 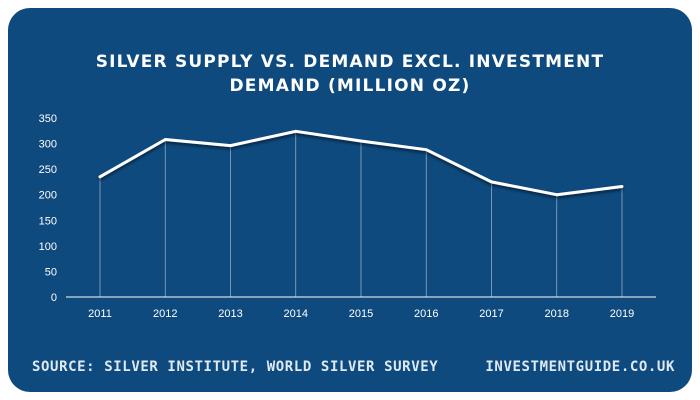 What do you see at coordinates (580, 367) in the screenshot?
I see `website-label: INVESTMENTGUIDE.CO.UK` at bounding box center [580, 367].